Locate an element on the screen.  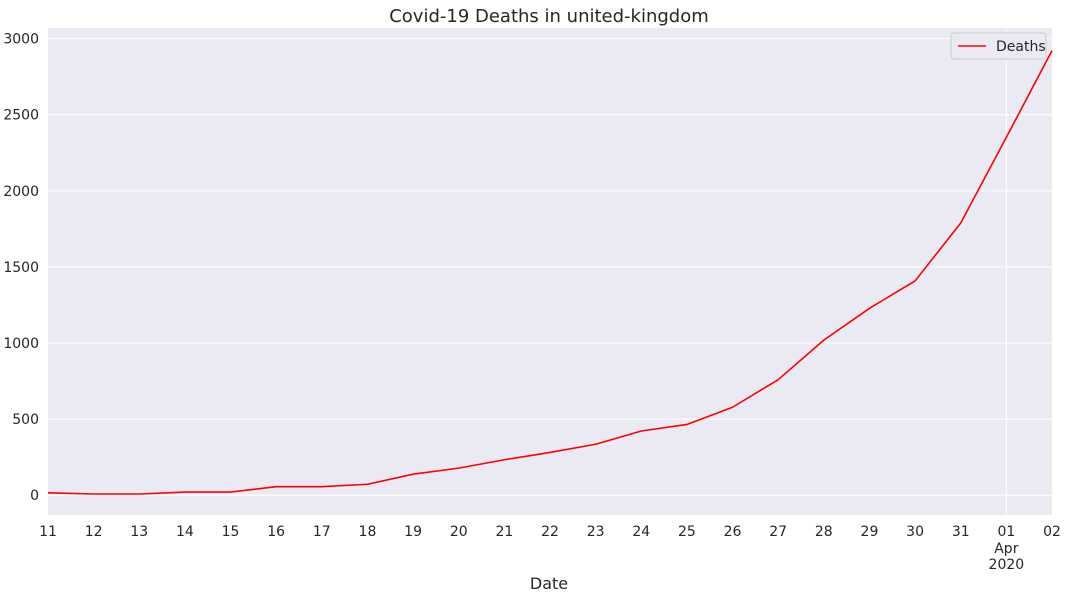
x-axis-label: Date is located at coordinates (549, 583).